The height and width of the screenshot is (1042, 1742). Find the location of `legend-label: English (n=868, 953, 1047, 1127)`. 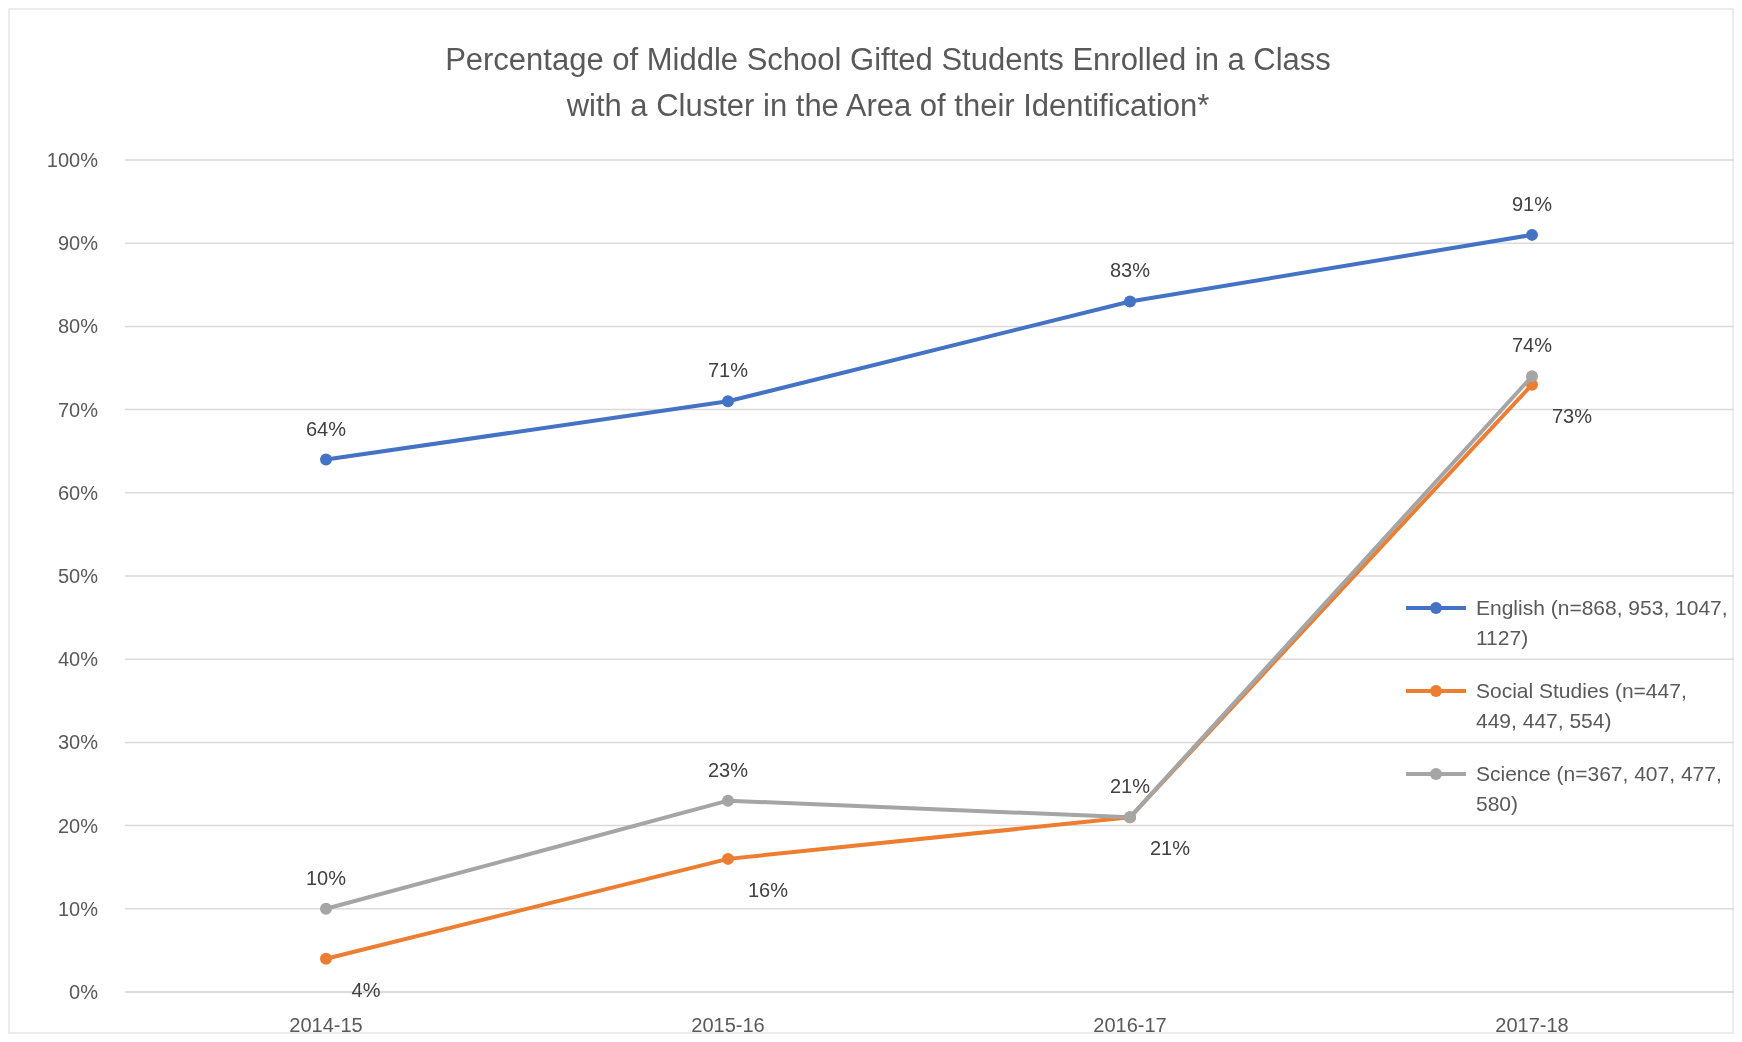

legend-label: English (n=868, 953, 1047, 1127) is located at coordinates (1602, 622).